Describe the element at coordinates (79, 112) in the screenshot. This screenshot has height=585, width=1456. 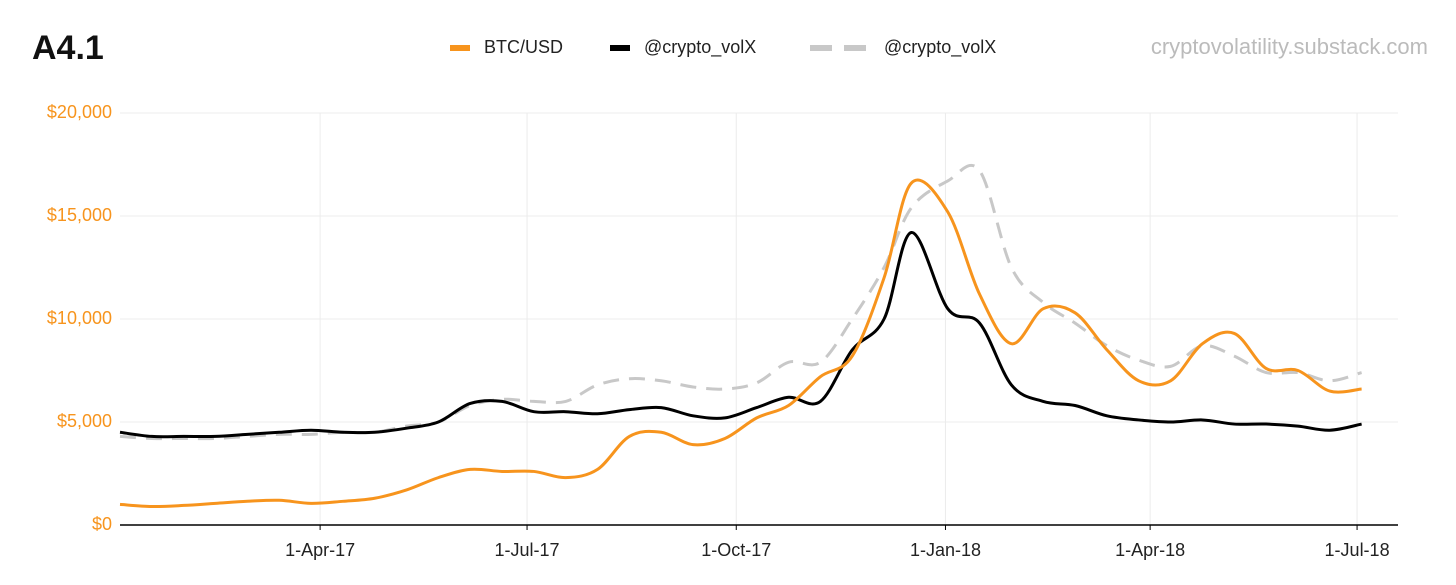
I see `y-tick-label: $20,000` at that location.